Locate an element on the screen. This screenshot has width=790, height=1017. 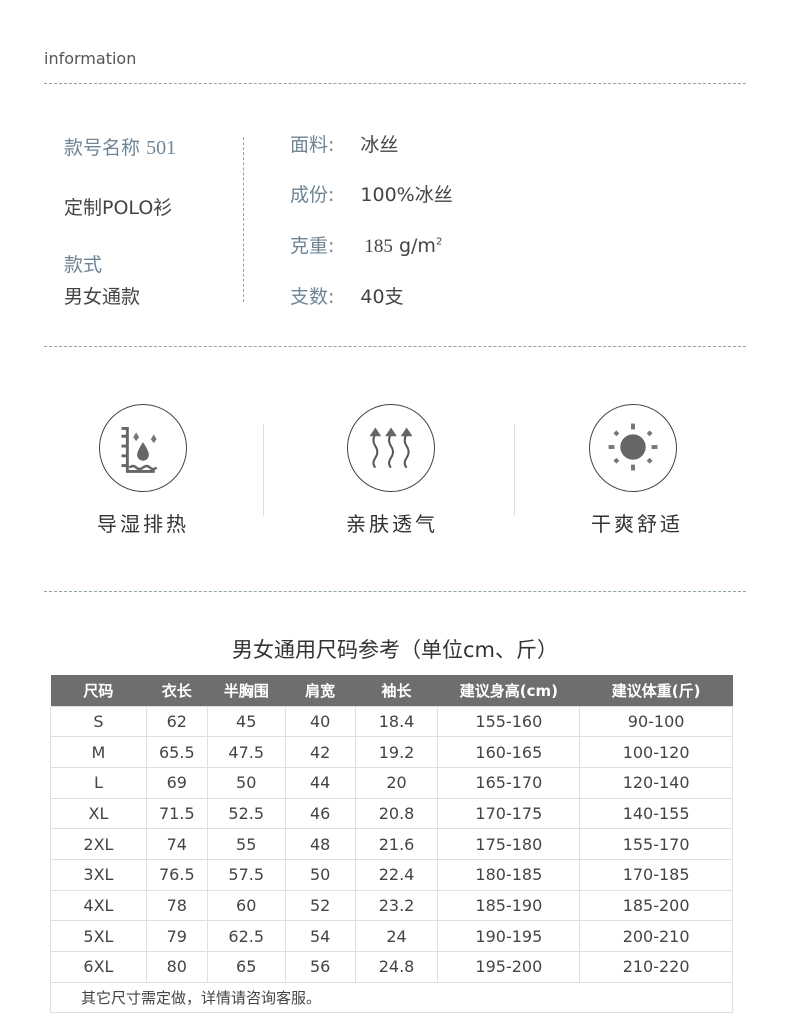
table-row: L 69 50 44 20 165-170 120-140 is located at coordinates (391, 782).